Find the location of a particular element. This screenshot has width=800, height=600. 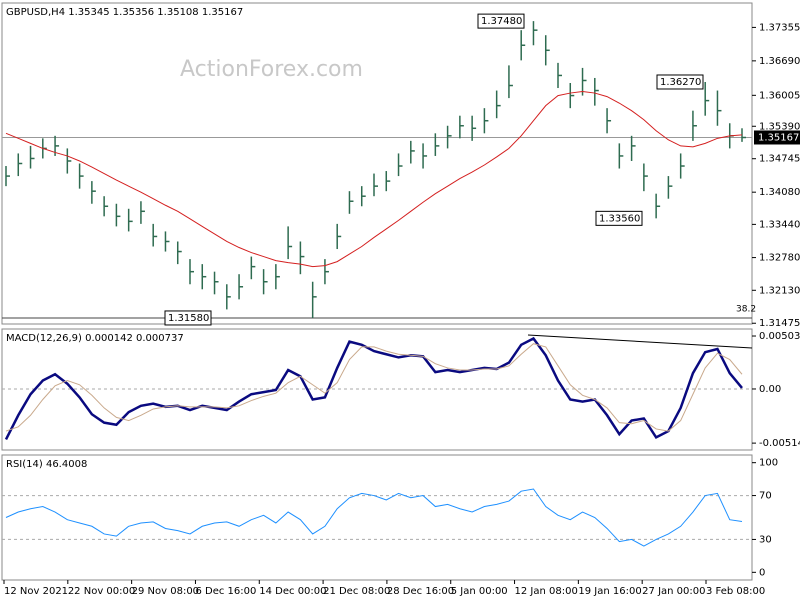

watermark: ActionForex.com is located at coordinates (271, 69).